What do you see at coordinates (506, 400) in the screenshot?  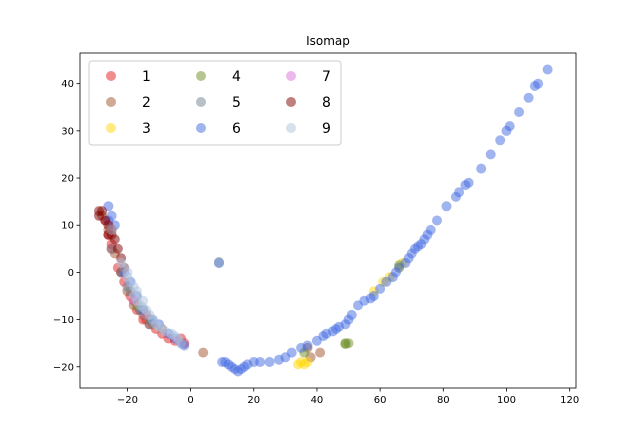 I see `x-tick-label: 100` at bounding box center [506, 400].